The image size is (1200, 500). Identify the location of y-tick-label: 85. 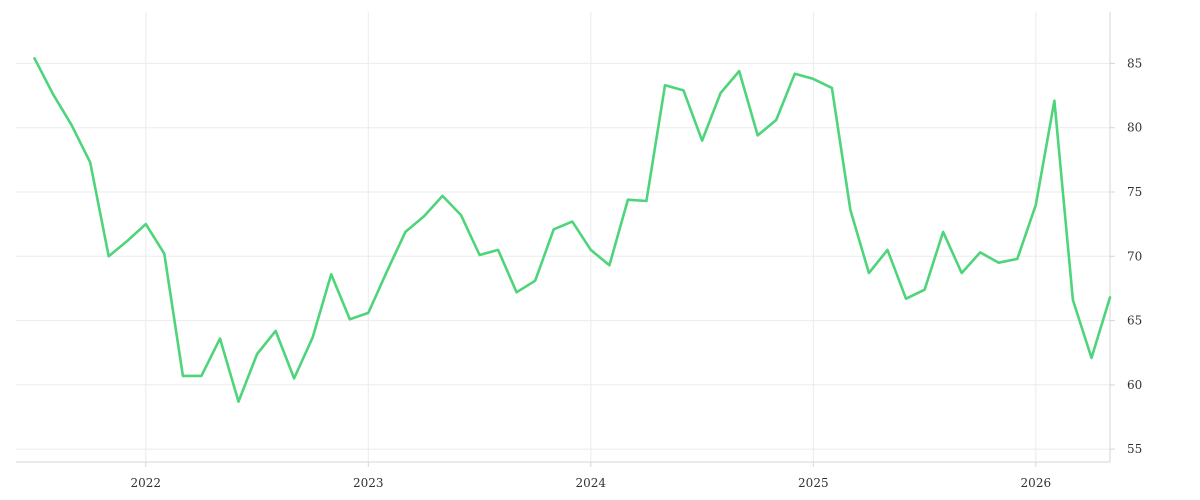
(1134, 63).